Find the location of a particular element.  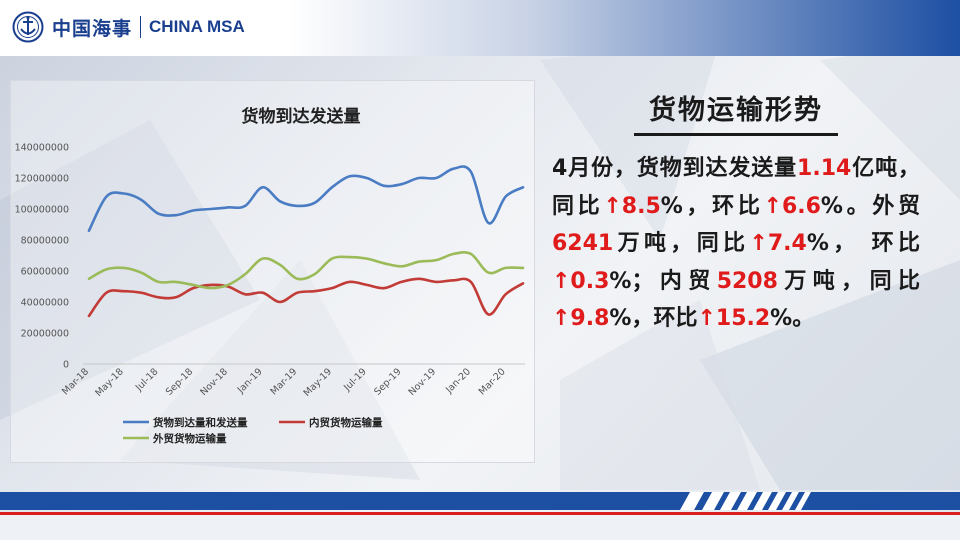

x-tick-label: Mar-18 is located at coordinates (75, 381).